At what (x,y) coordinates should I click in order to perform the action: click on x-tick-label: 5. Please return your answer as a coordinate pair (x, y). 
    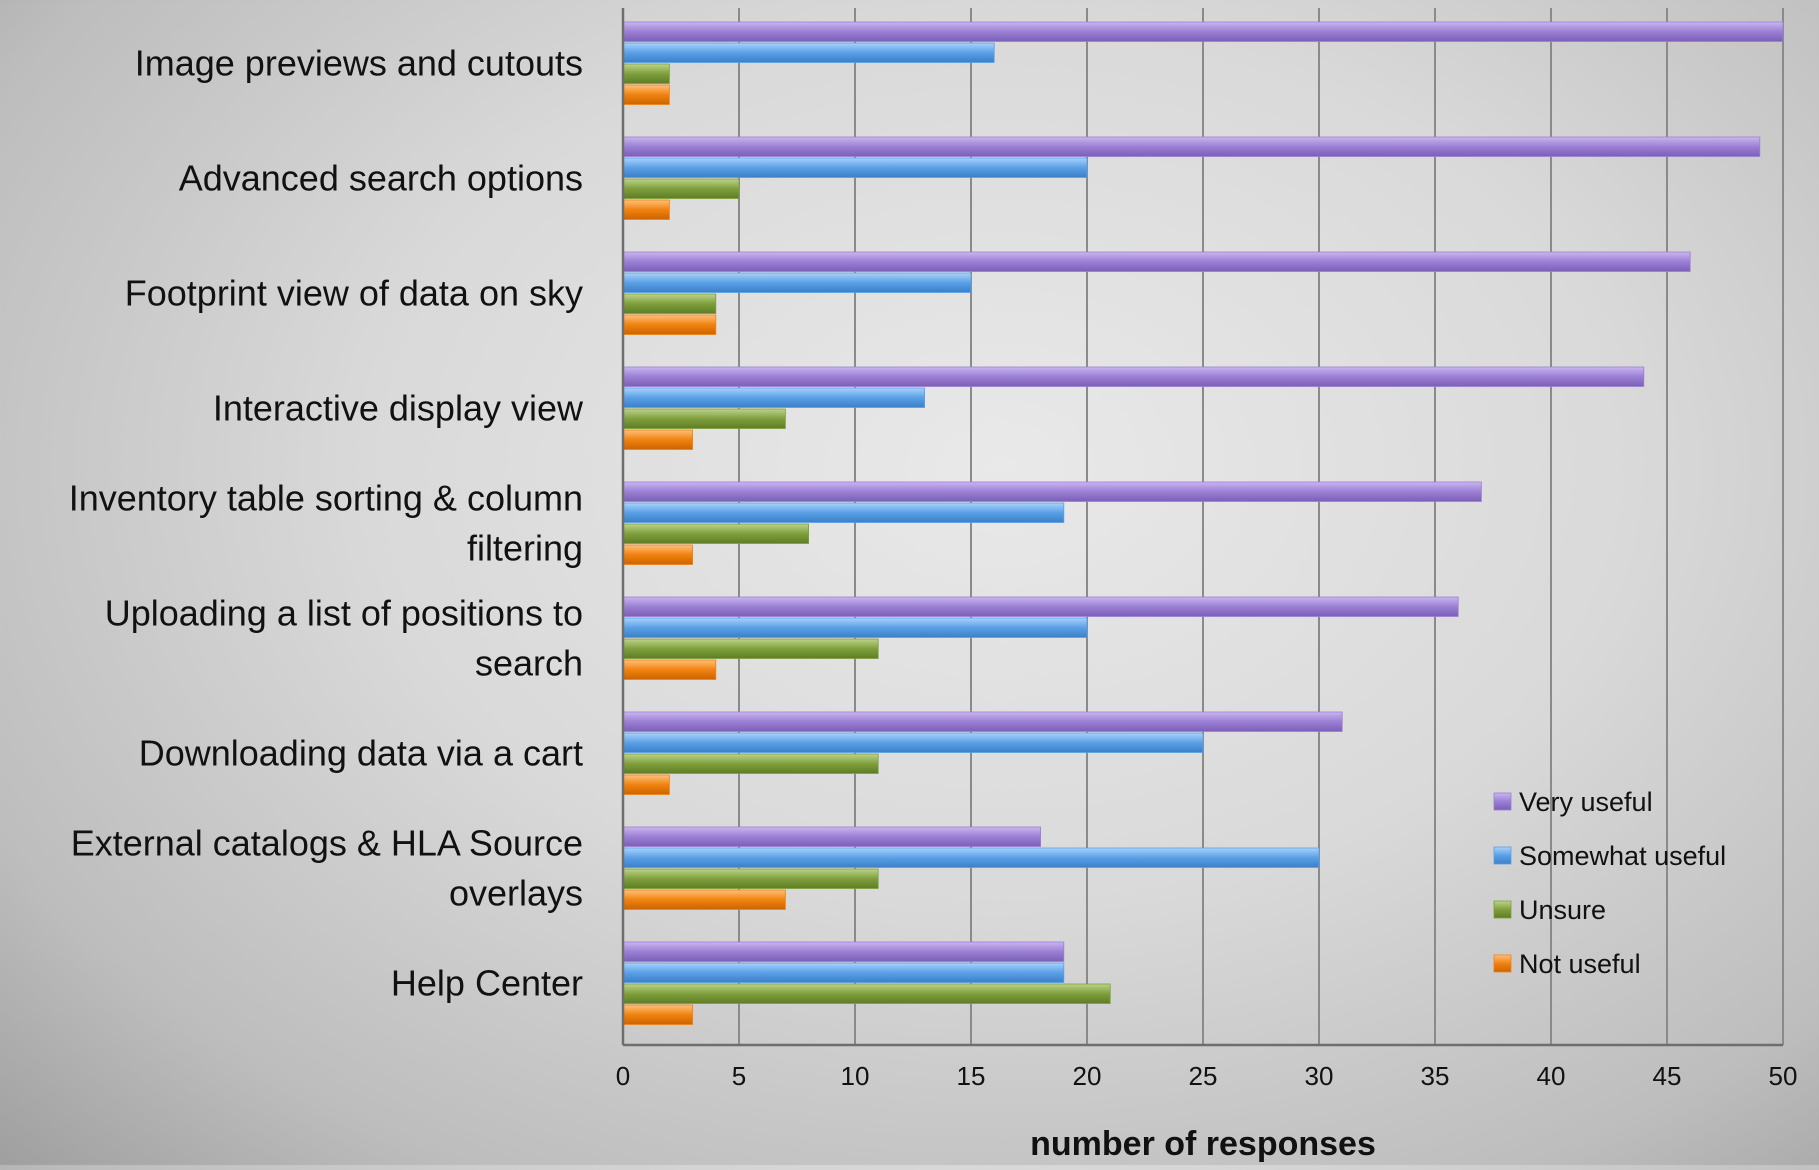
    Looking at the image, I should click on (739, 1076).